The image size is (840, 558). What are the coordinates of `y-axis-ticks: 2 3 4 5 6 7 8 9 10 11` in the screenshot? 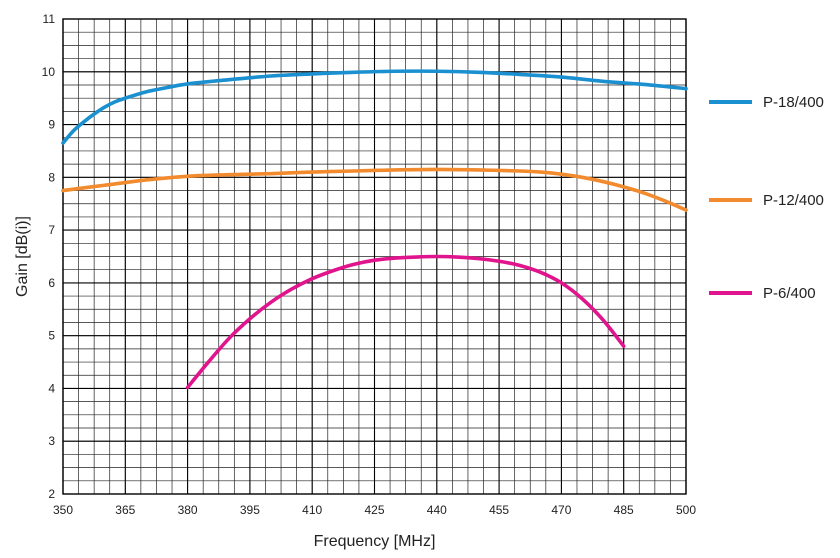 It's located at (49, 256).